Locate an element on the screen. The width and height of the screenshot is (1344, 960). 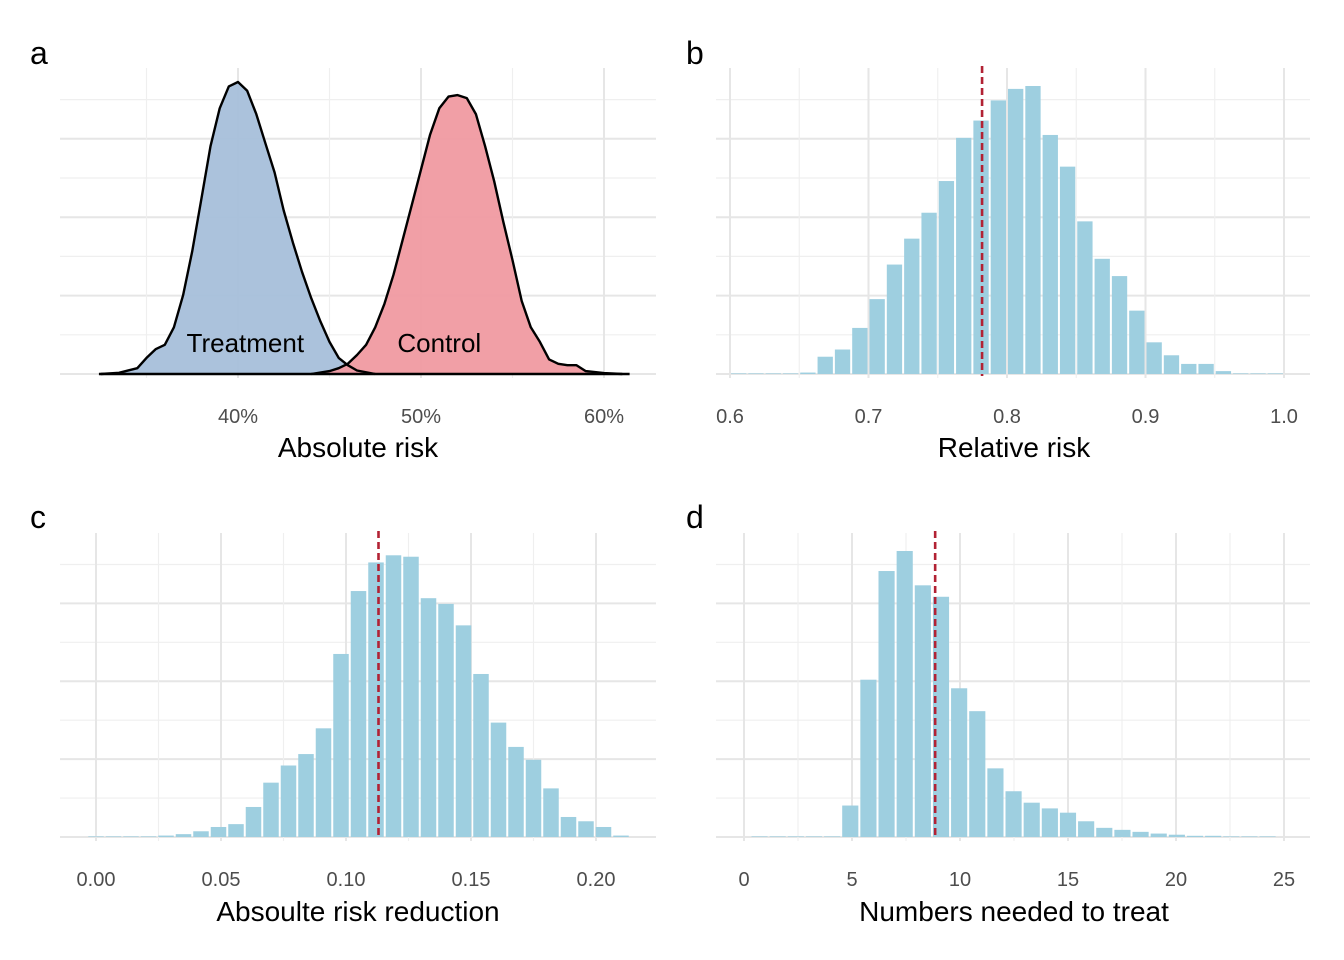
x-tick-label: 0.10 is located at coordinates (346, 880).